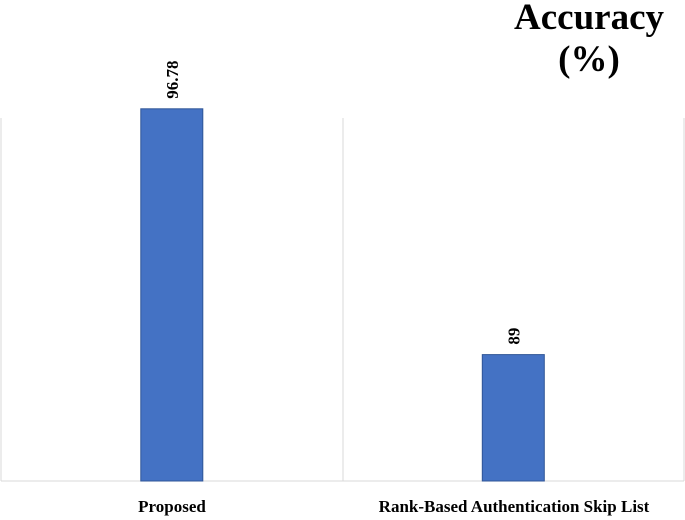 The image size is (685, 520). What do you see at coordinates (172, 295) in the screenshot?
I see `bar-proposed` at bounding box center [172, 295].